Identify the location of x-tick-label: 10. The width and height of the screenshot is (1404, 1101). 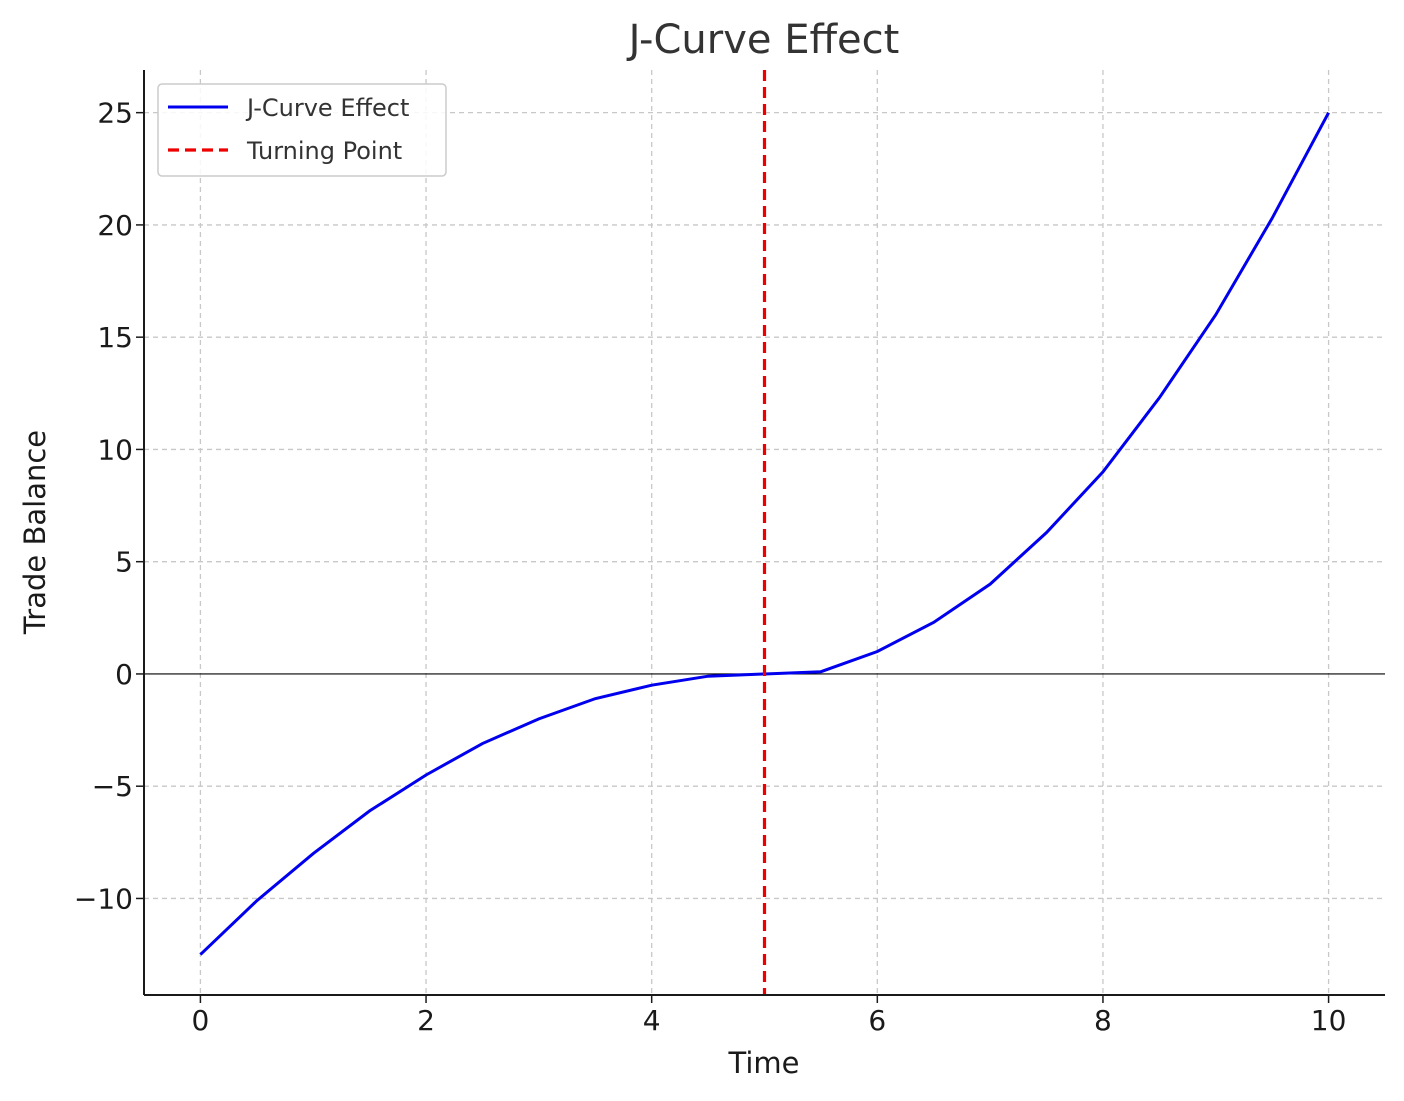
(1329, 1020).